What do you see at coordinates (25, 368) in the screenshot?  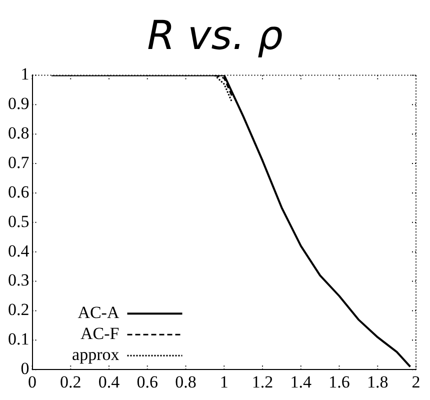 I see `y-tick-label: 0` at bounding box center [25, 368].